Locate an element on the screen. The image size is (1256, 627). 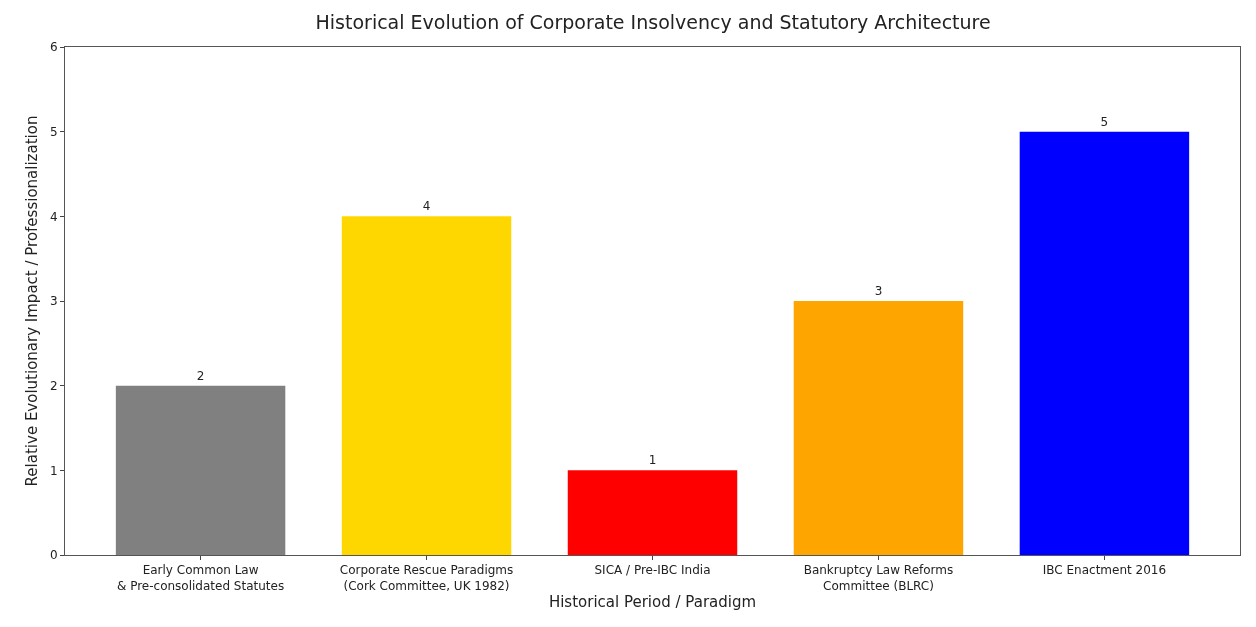
y-tick-label: 5 is located at coordinates (53, 131).